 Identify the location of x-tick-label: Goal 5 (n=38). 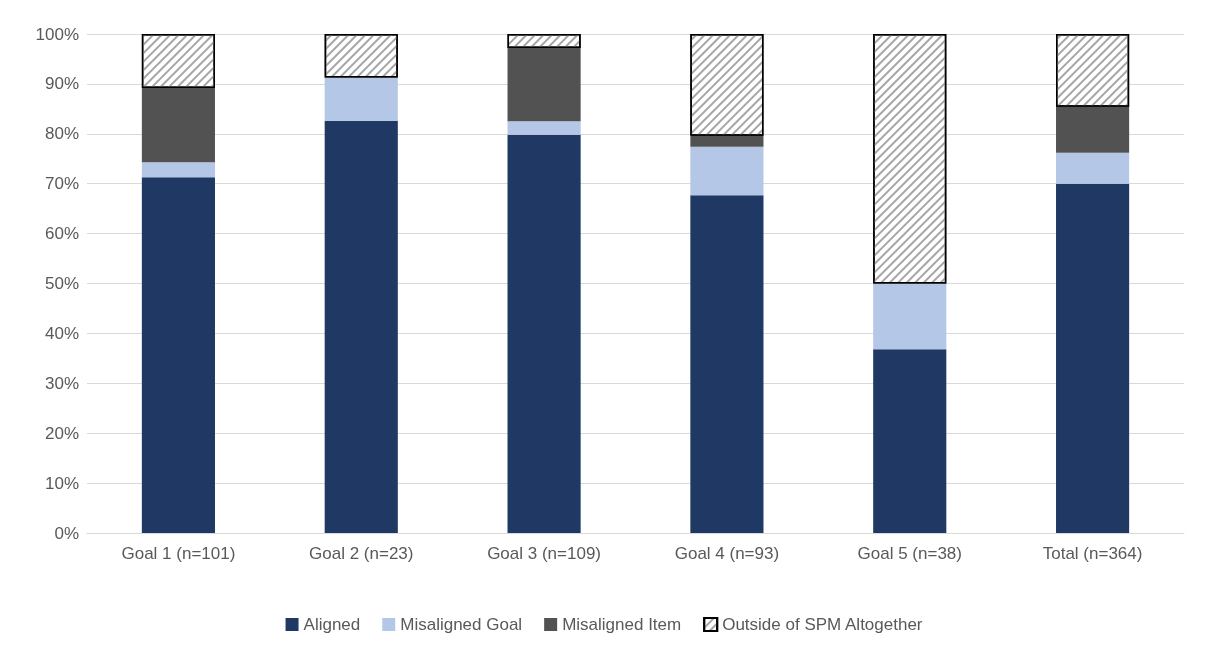
(909, 553).